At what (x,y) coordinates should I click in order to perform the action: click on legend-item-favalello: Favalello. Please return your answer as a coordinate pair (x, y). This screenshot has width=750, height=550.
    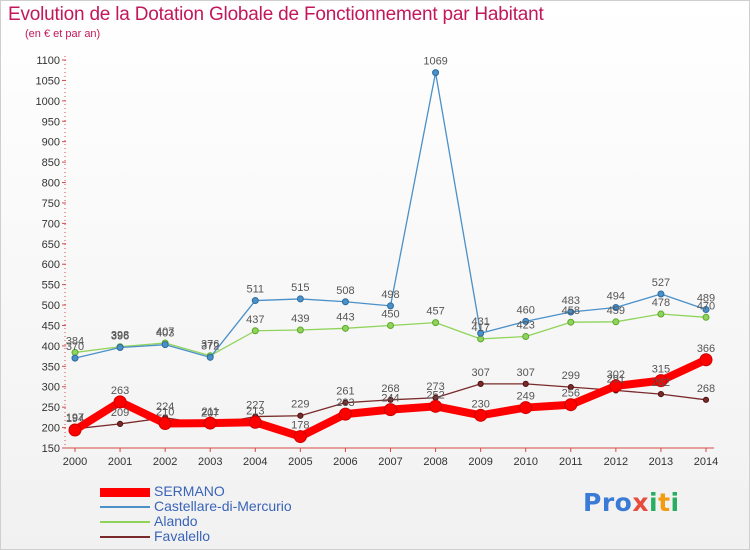
    Looking at the image, I should click on (230, 536).